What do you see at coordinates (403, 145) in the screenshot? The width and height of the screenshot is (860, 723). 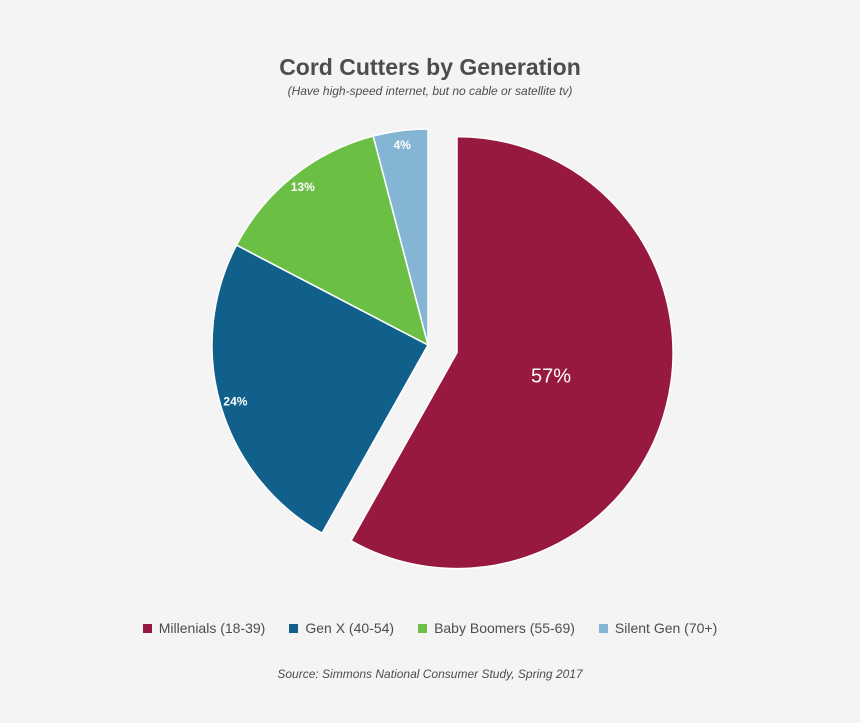 I see `pie-slice-label-3: 4%` at bounding box center [403, 145].